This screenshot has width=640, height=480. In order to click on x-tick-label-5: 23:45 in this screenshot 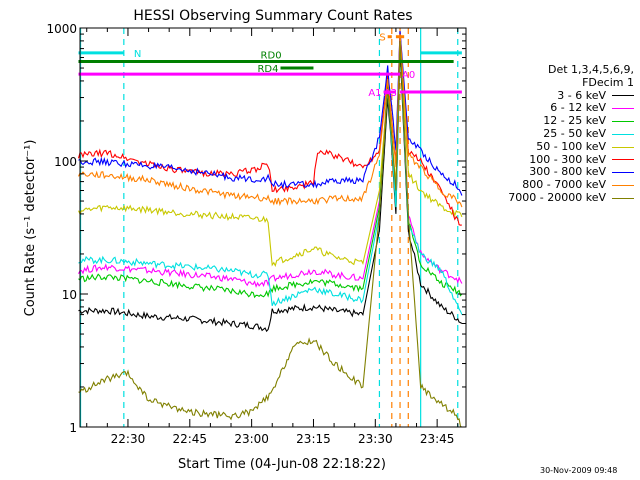, I will do `click(437, 439)`.